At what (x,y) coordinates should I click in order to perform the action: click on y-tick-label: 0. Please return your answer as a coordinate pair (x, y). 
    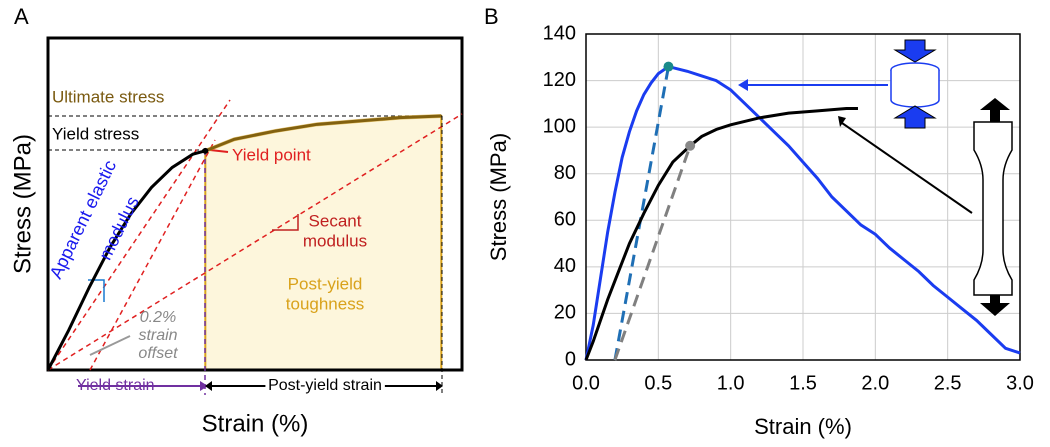
    Looking at the image, I should click on (570, 359).